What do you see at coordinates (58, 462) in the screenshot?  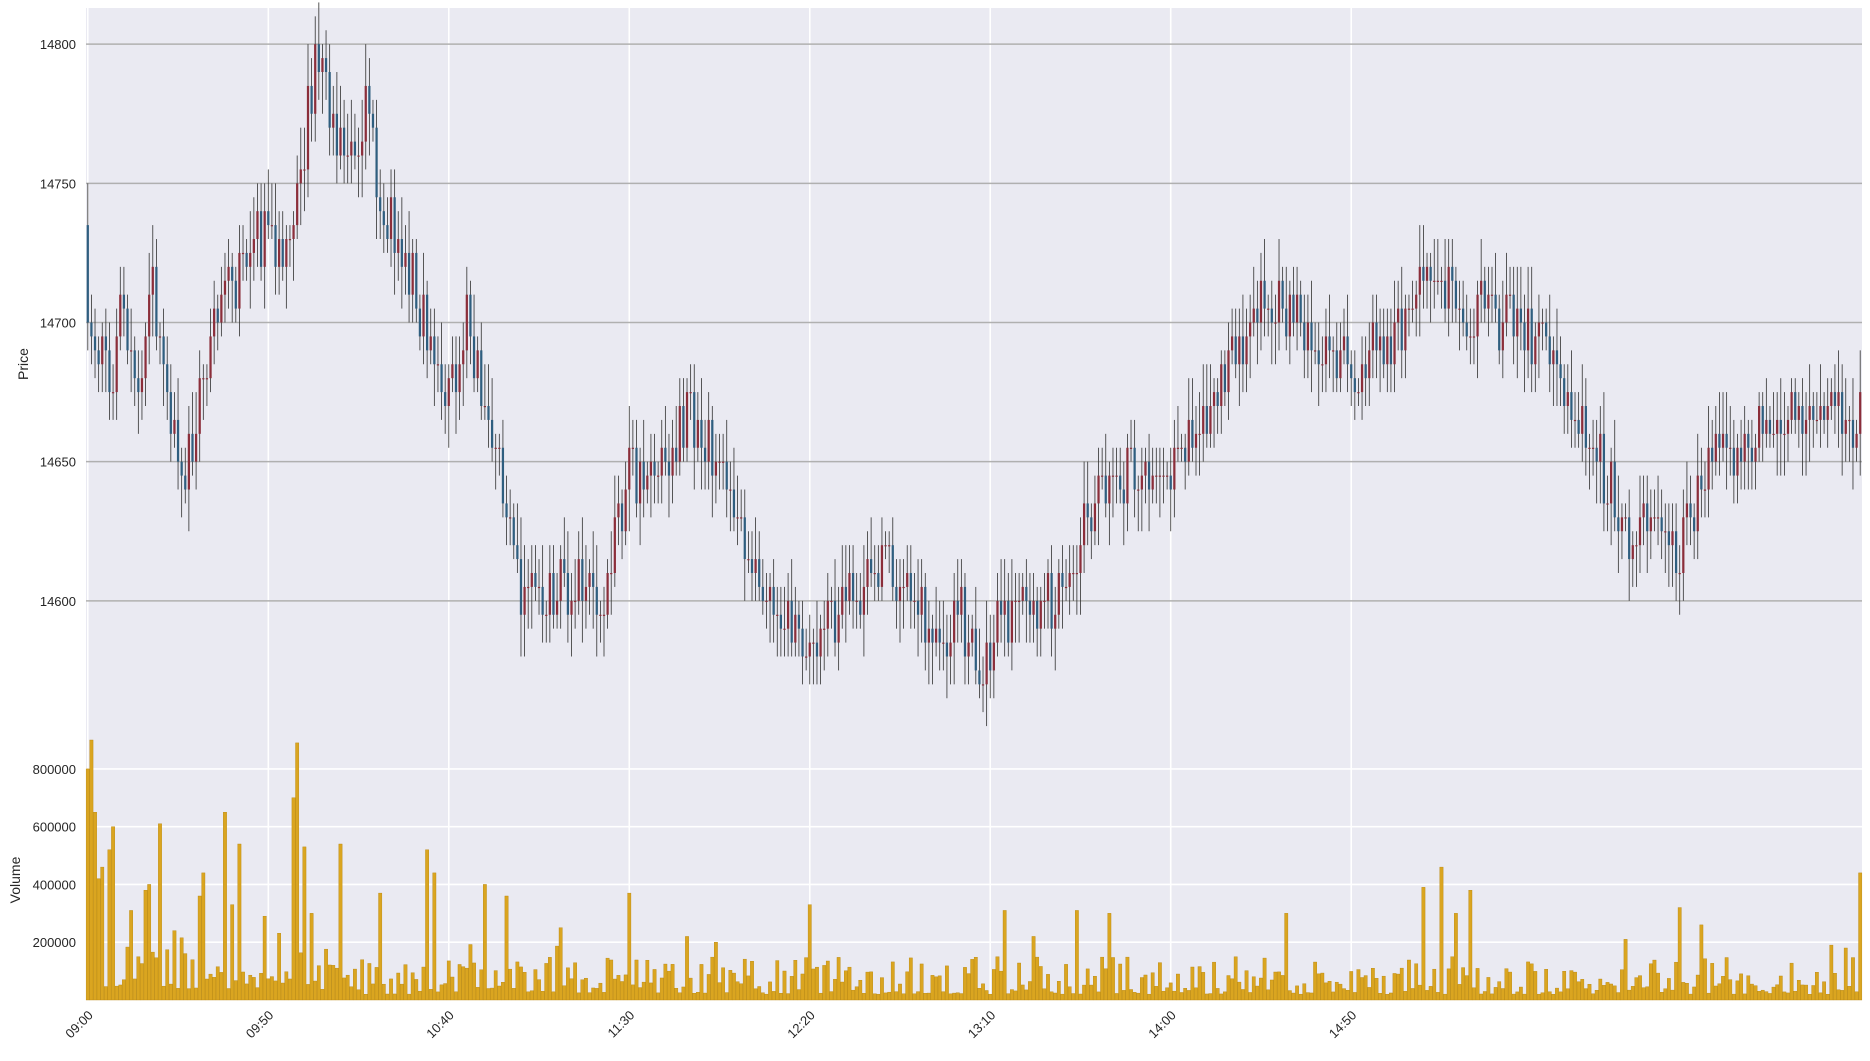 I see `price-tick-label: 14650` at bounding box center [58, 462].